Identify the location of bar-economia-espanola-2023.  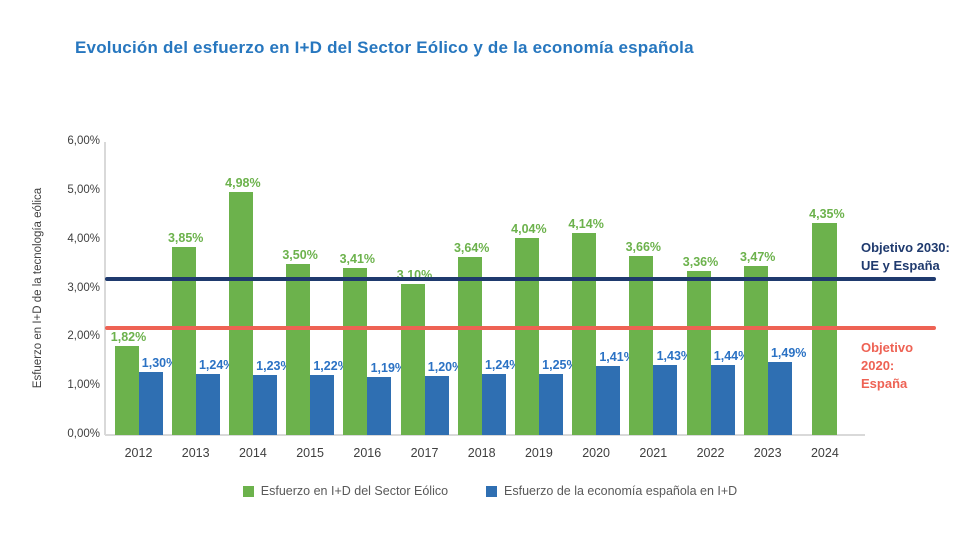
(779, 398).